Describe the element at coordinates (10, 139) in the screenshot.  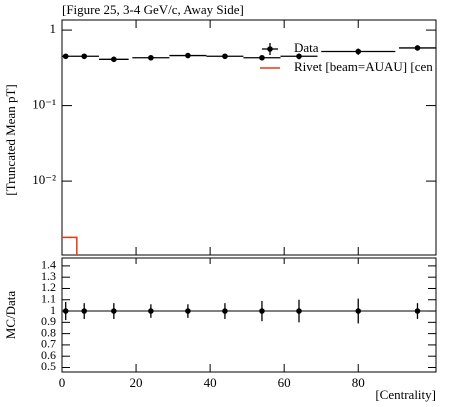
I see `y-axis-label: [Truncated Mean pT]` at that location.